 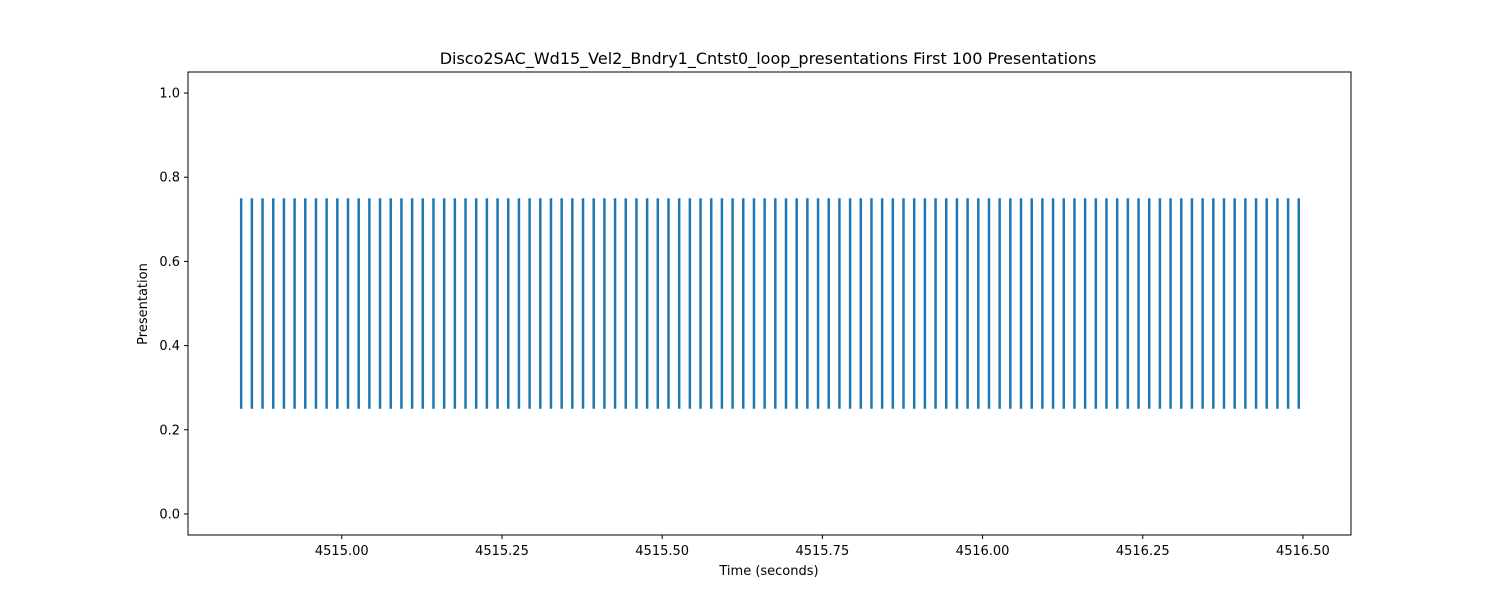 I want to click on x-tick-label: 4515.25, so click(x=502, y=551).